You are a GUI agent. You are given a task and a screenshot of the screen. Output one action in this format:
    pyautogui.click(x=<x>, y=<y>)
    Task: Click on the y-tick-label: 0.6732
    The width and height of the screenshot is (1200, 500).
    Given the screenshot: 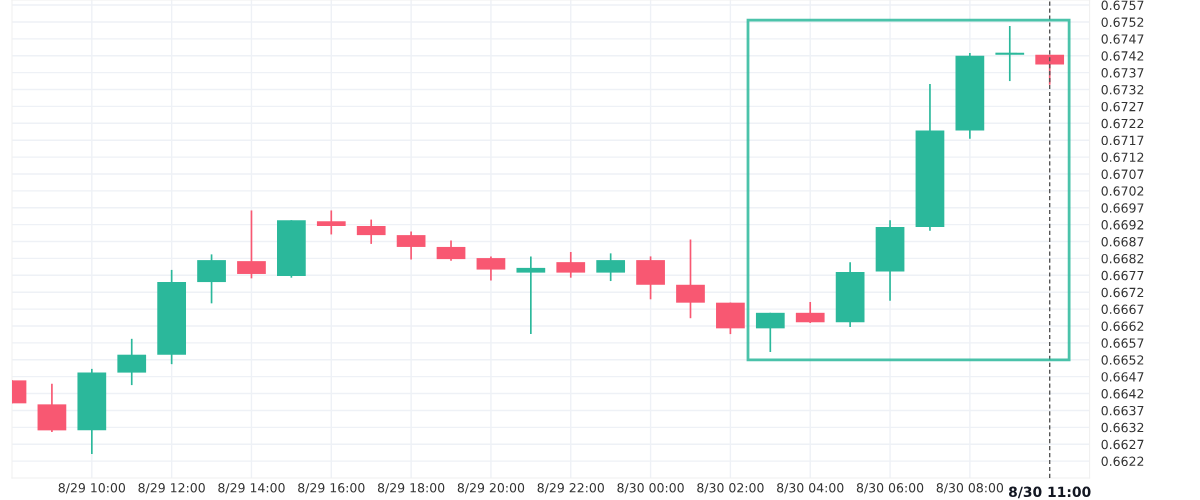 What is the action you would take?
    pyautogui.click(x=1122, y=89)
    